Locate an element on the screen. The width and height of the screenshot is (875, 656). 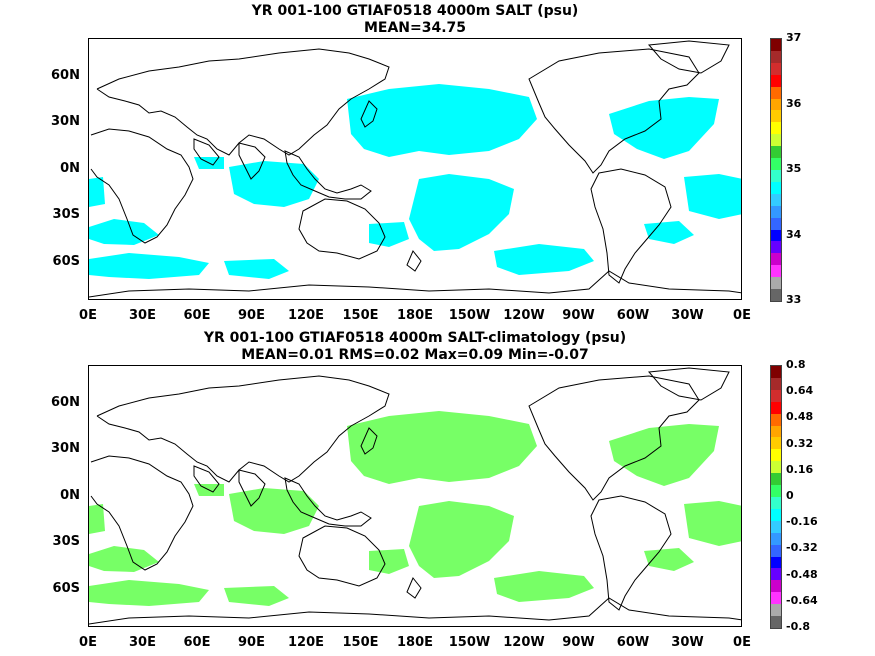
panel-1-colorbar is located at coordinates (776, 170).